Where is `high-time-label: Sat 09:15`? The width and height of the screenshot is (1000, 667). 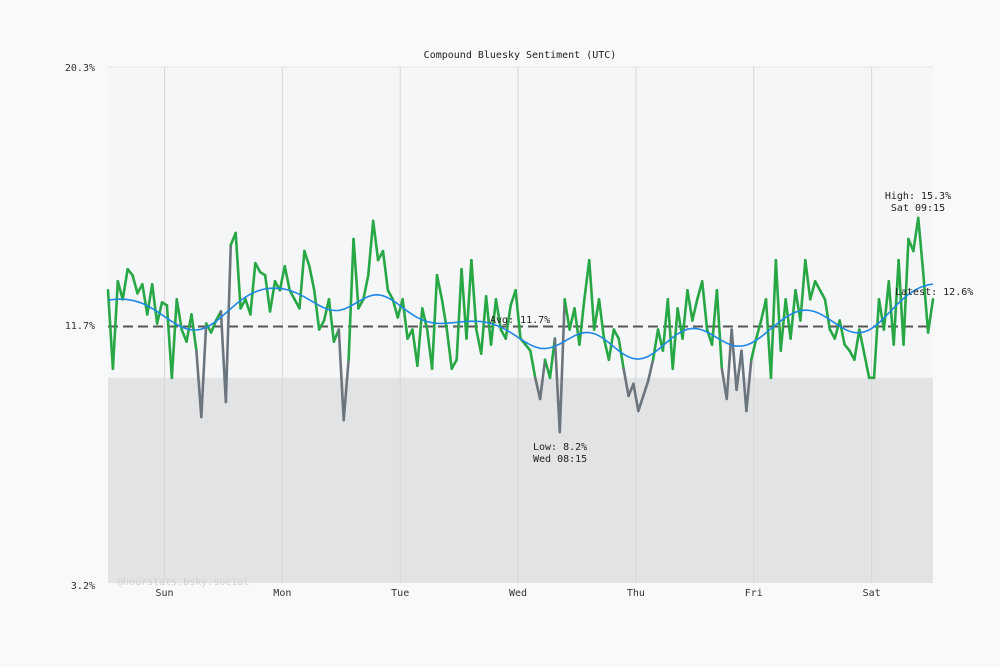
high-time-label: Sat 09:15 is located at coordinates (918, 208).